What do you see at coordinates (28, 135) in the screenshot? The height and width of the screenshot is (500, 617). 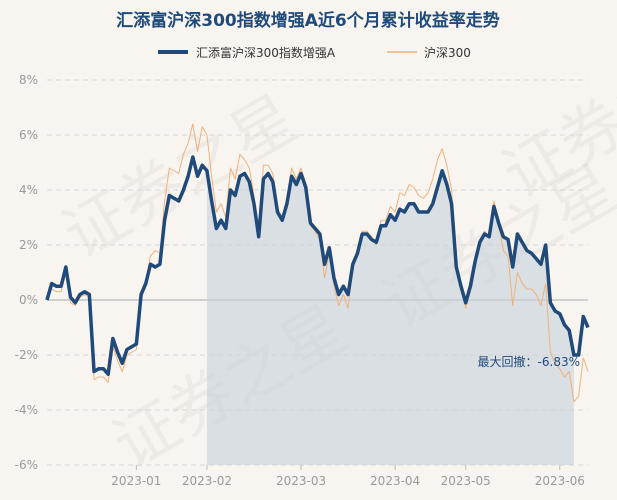 I see `y-tick-label: 6%` at bounding box center [28, 135].